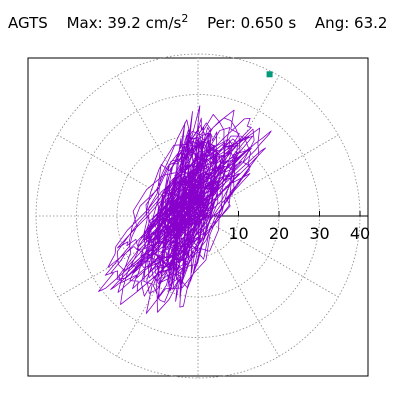 Image resolution: width=400 pixels, height=400 pixels. I want to click on period-label: Per:, so click(221, 23).